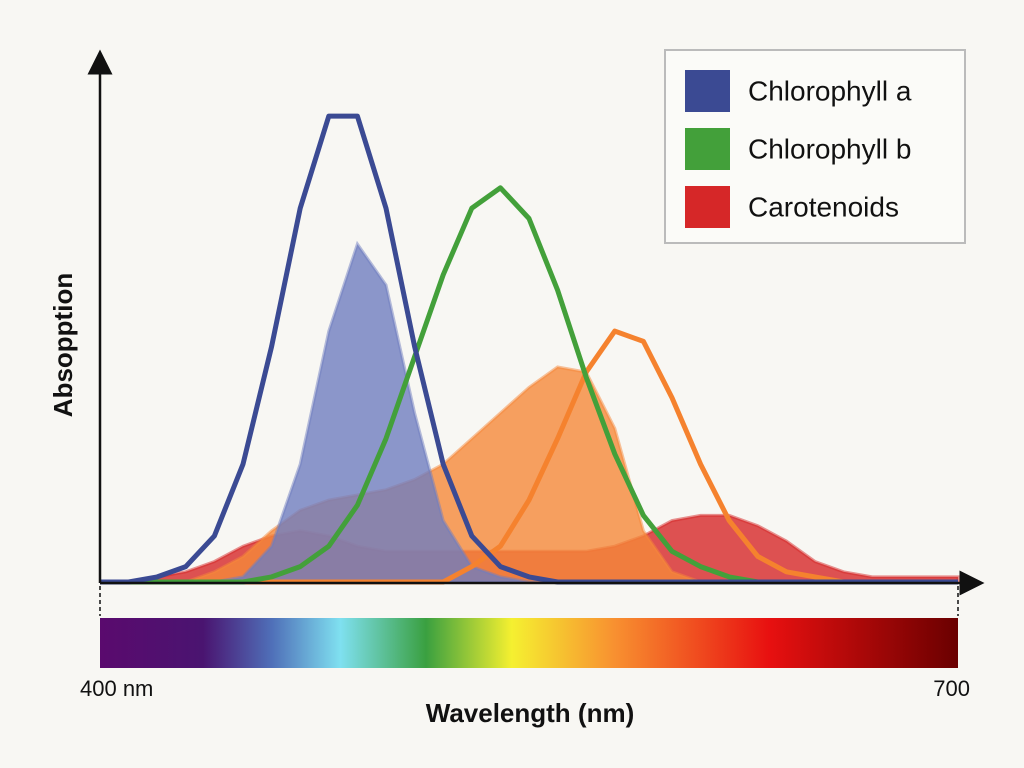 Image resolution: width=1024 pixels, height=768 pixels. I want to click on y-axis-title: Absopption, so click(63, 345).